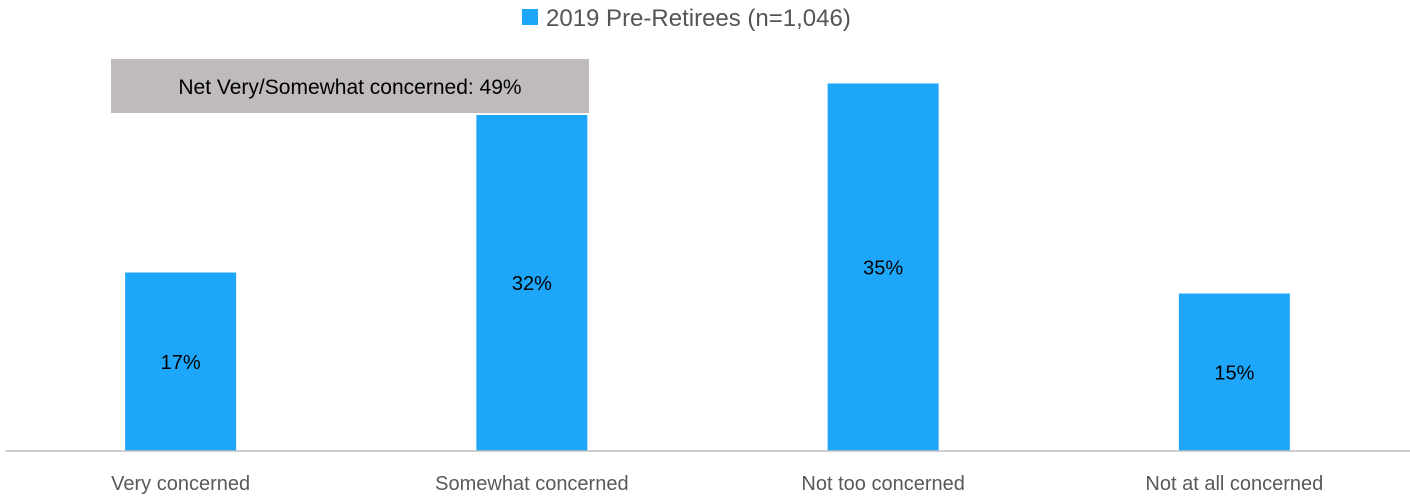  What do you see at coordinates (180, 484) in the screenshot?
I see `x-tick-label: Very concerned` at bounding box center [180, 484].